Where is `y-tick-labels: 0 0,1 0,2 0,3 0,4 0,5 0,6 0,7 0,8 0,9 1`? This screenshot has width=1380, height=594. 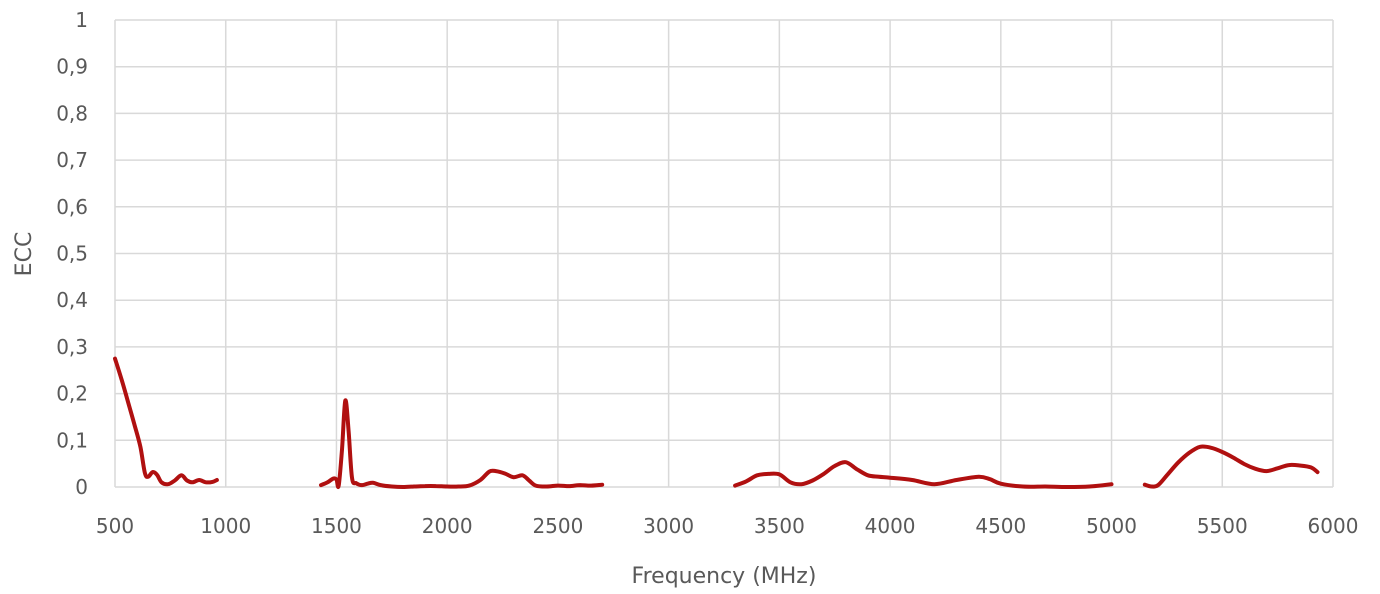
y-tick-labels: 0 0,1 0,2 0,3 0,4 0,5 0,6 0,7 0,8 0,9 1 is located at coordinates (72, 253).